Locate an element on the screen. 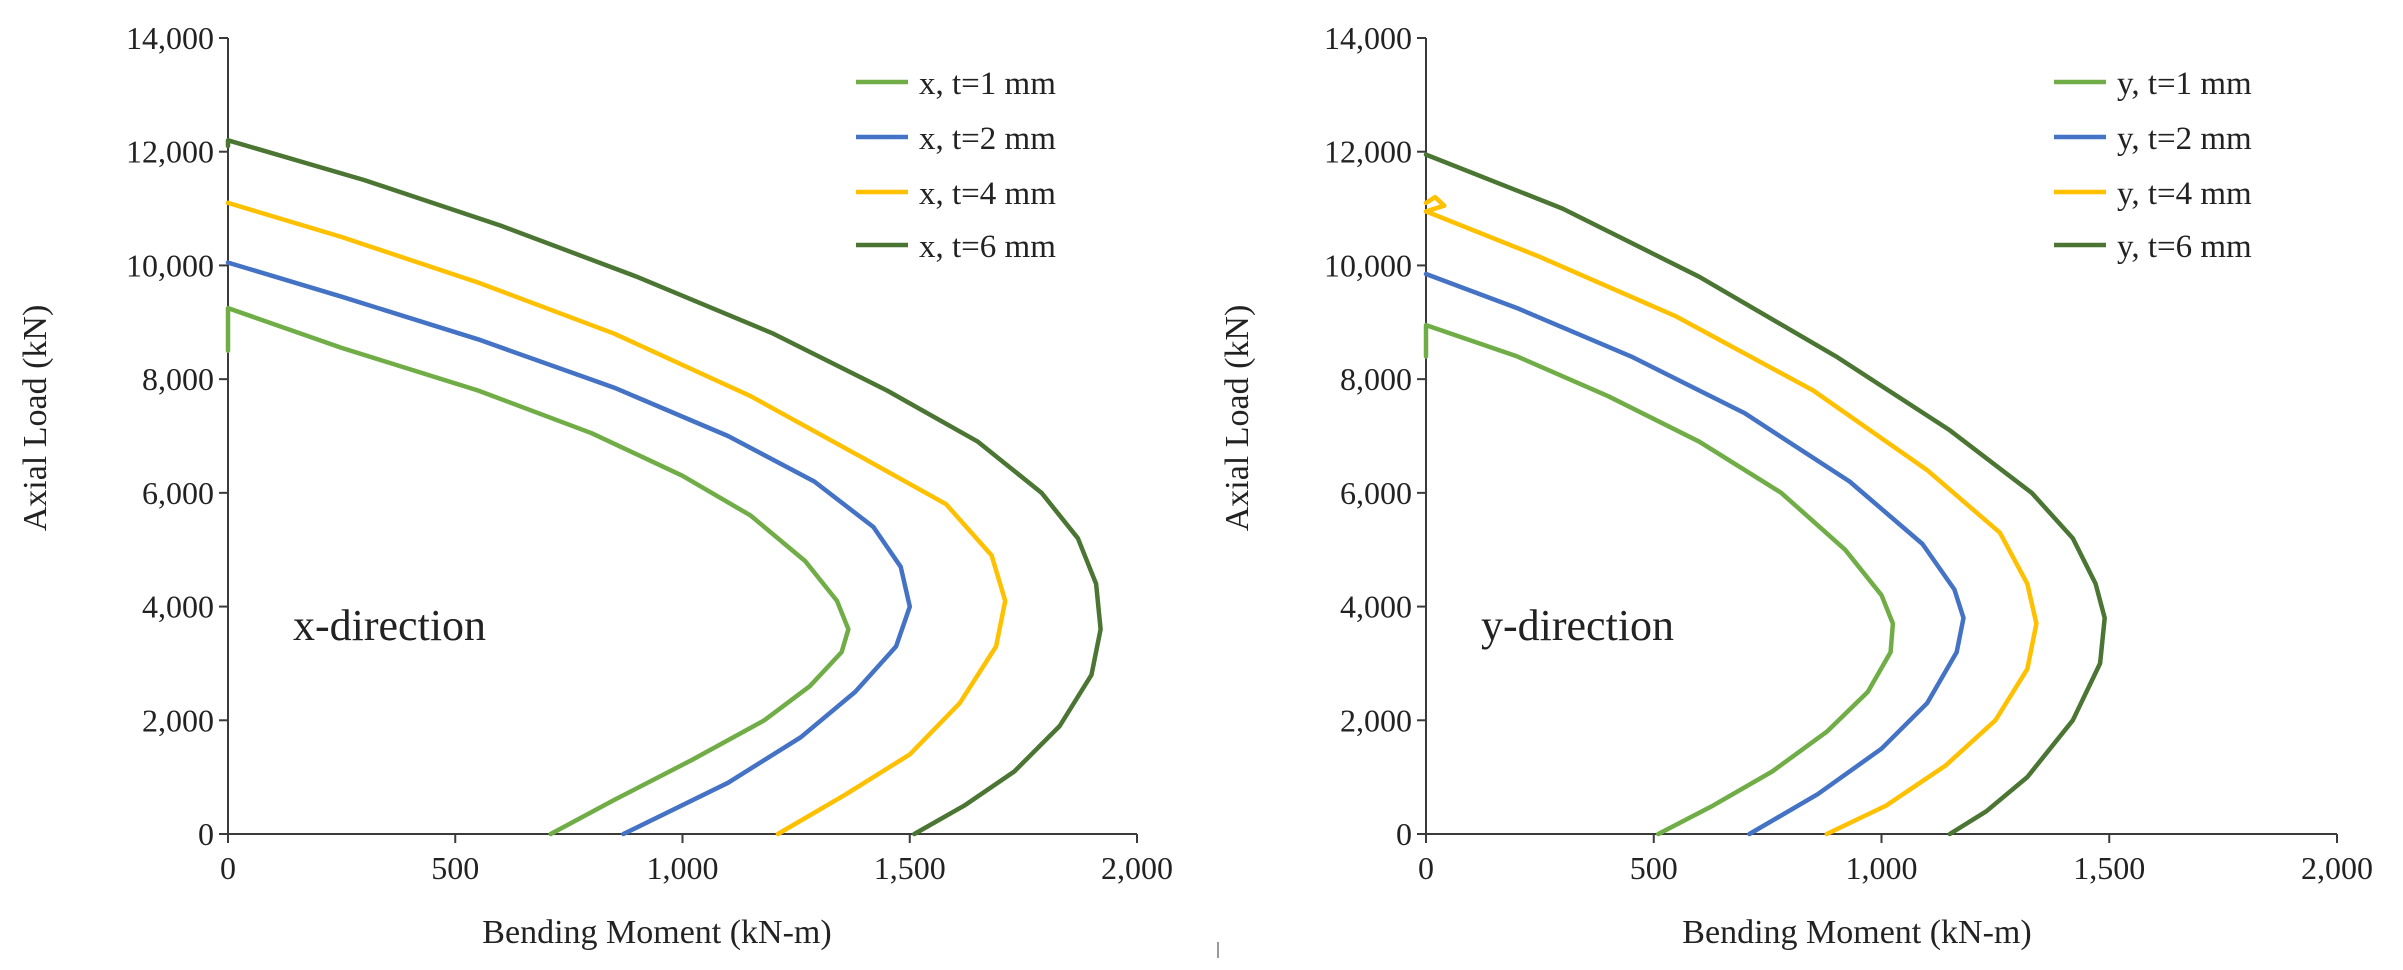  legend-item: x, t=4 mm is located at coordinates (956, 194).